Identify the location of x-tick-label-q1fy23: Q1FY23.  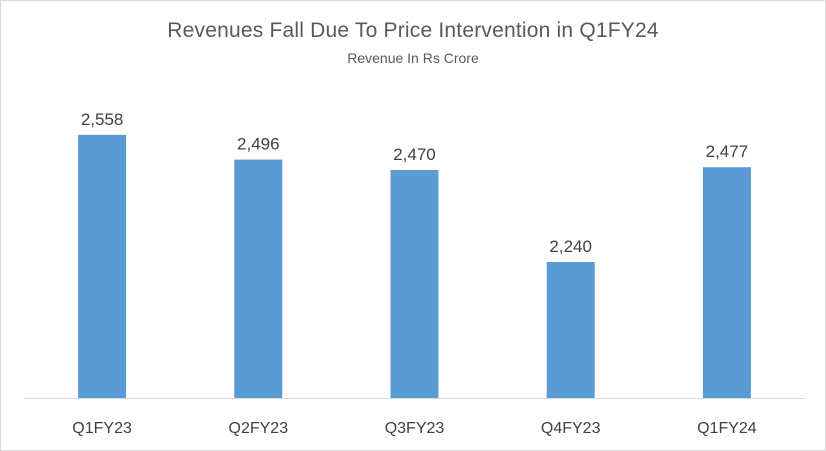
(102, 428).